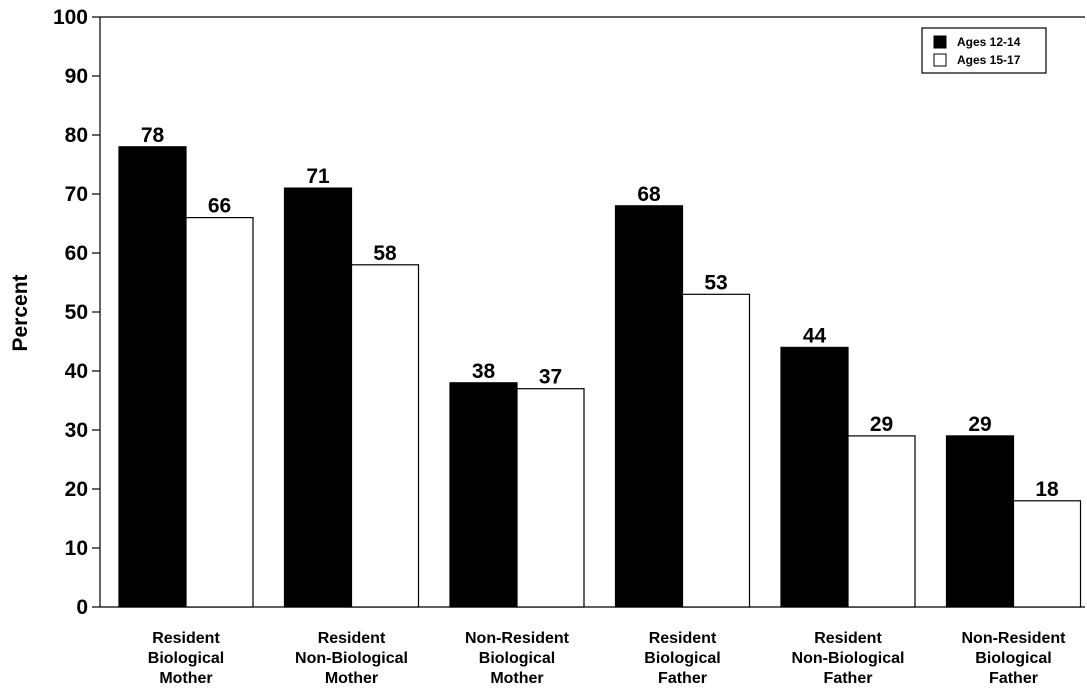 This screenshot has width=1087, height=698. Describe the element at coordinates (82, 607) in the screenshot. I see `y-tick-label: 0` at that location.